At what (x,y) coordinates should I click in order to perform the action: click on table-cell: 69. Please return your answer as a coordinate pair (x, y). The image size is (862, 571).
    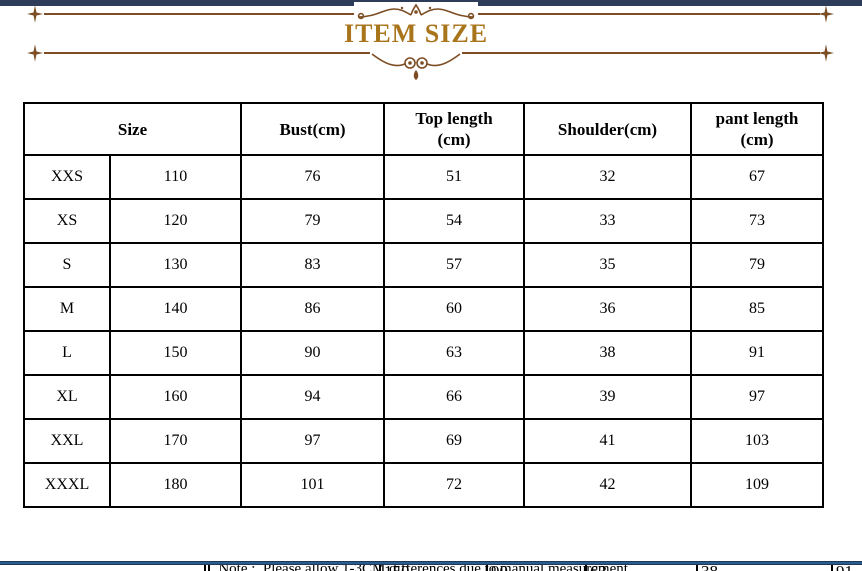
    Looking at the image, I should click on (454, 441).